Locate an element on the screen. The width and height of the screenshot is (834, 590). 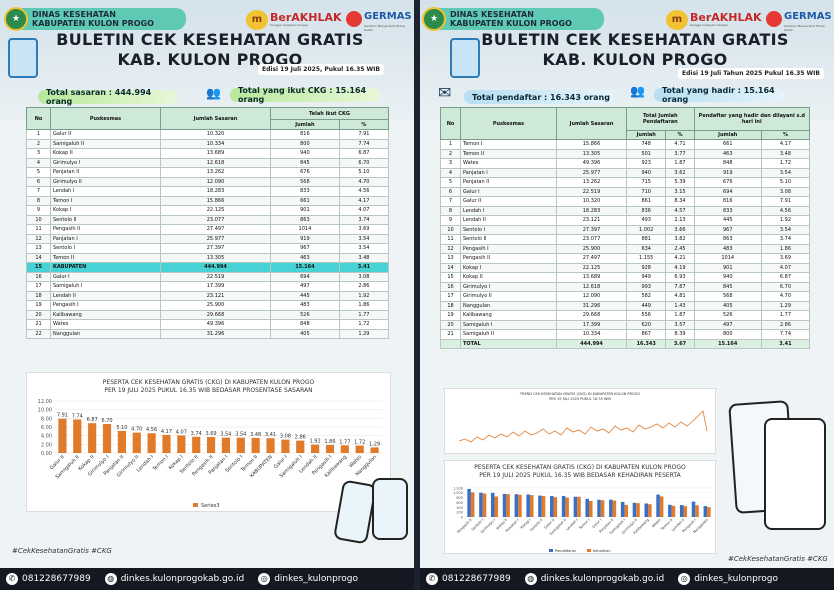
table-row: 4 Girimulyo I 12.618 845 6.70 is located at coordinates (208, 162).